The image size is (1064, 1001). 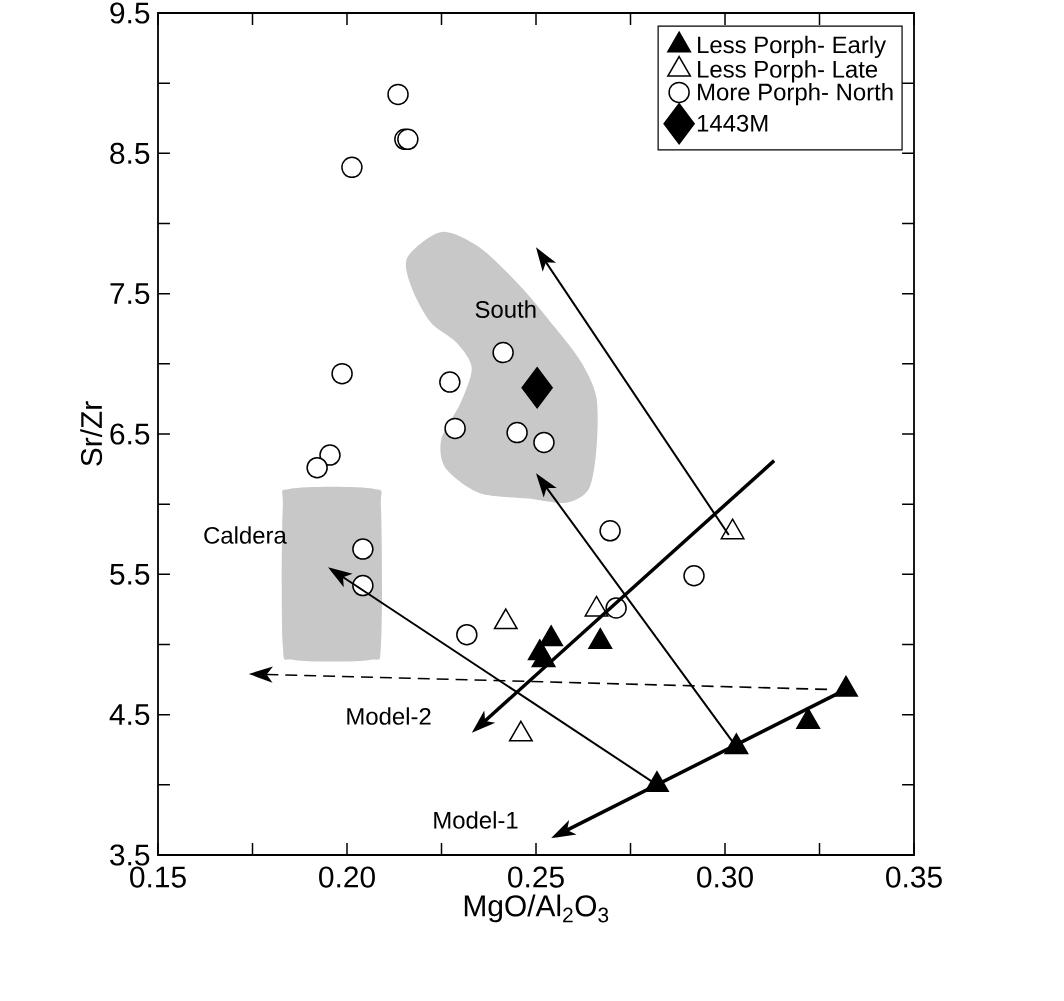 What do you see at coordinates (788, 71) in the screenshot?
I see `legend-label: Less Porph- Late` at bounding box center [788, 71].